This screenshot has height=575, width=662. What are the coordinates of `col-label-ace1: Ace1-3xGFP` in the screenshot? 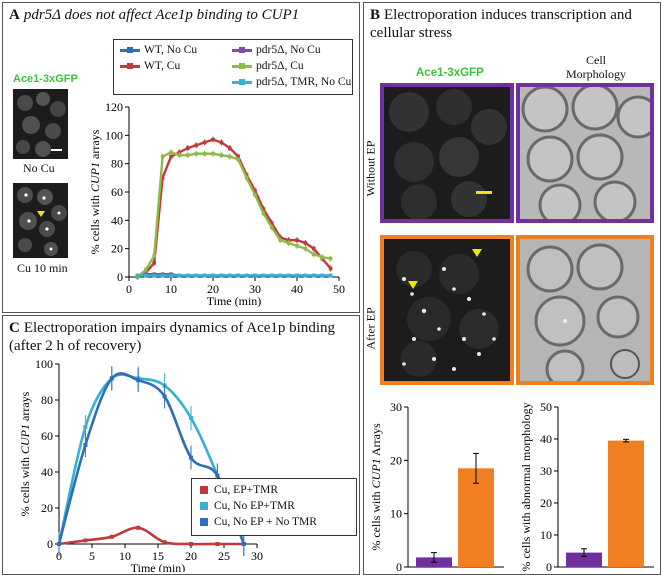 It's located at (450, 73).